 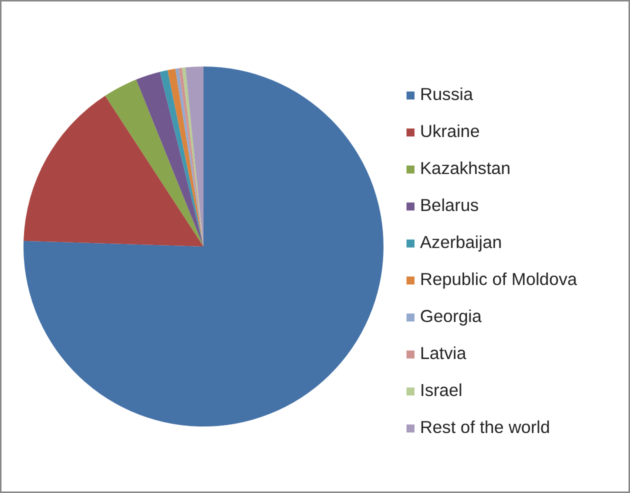 What do you see at coordinates (443, 353) in the screenshot?
I see `legend-label: Latvia` at bounding box center [443, 353].